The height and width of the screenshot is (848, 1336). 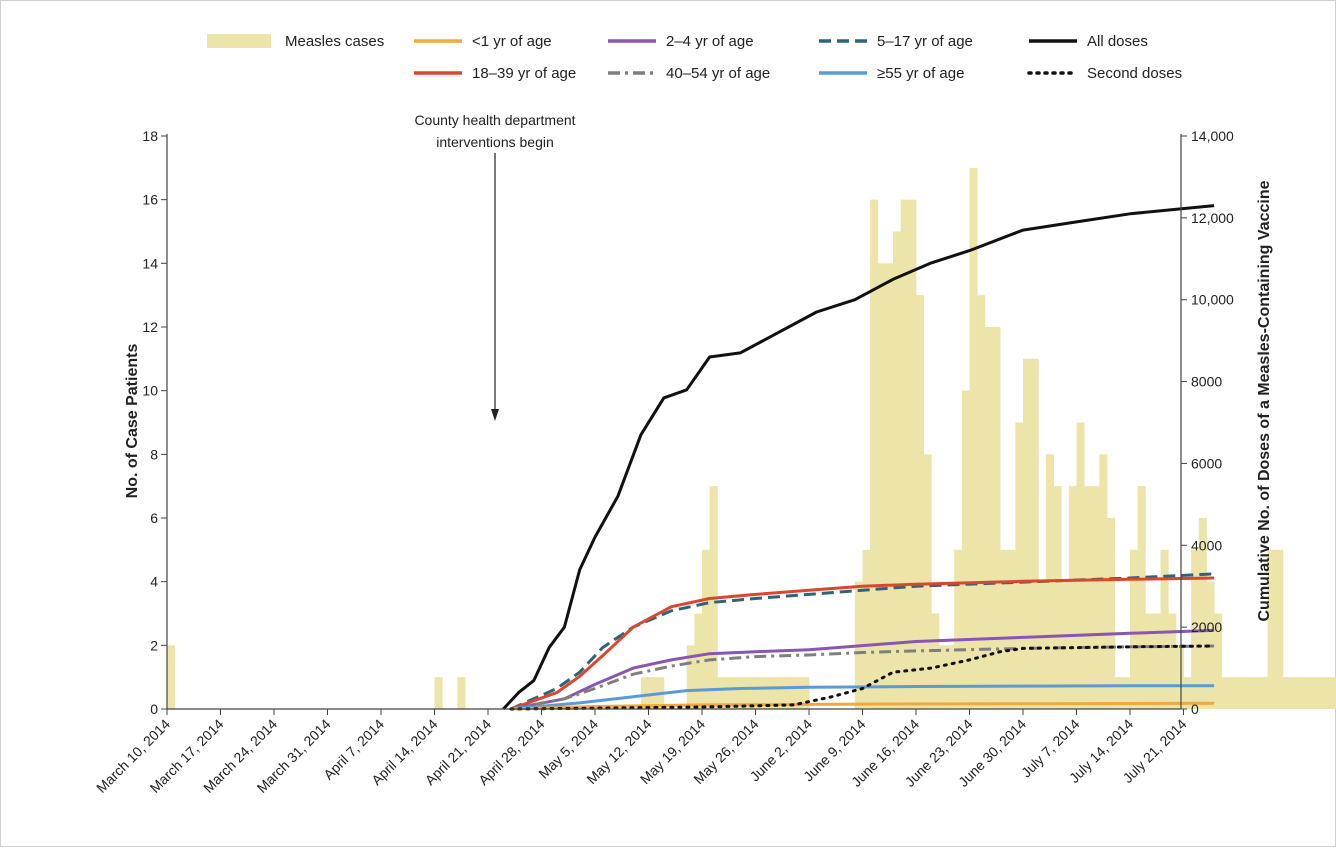 What do you see at coordinates (1206, 545) in the screenshot?
I see `y-tick-label-right: 4000` at bounding box center [1206, 545].